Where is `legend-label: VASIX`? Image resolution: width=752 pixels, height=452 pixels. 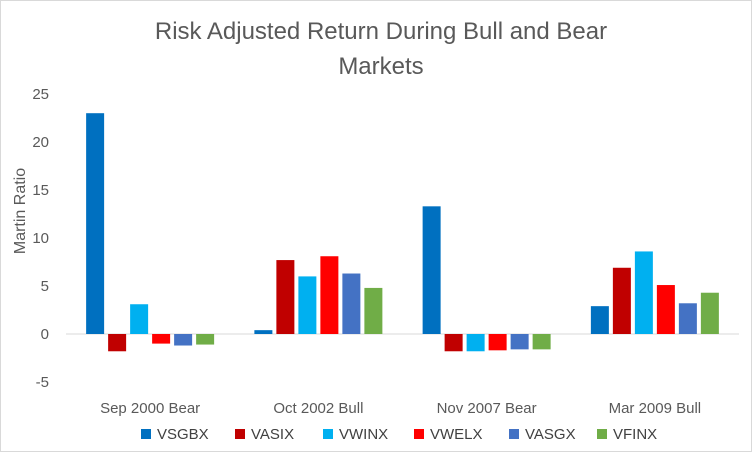
legend-label: VASIX is located at coordinates (272, 434).